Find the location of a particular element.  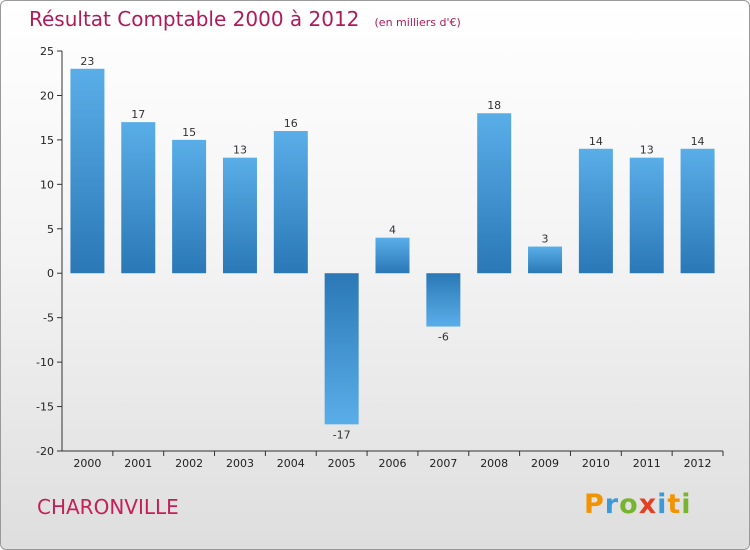

data-label-2006: 4 is located at coordinates (392, 230).